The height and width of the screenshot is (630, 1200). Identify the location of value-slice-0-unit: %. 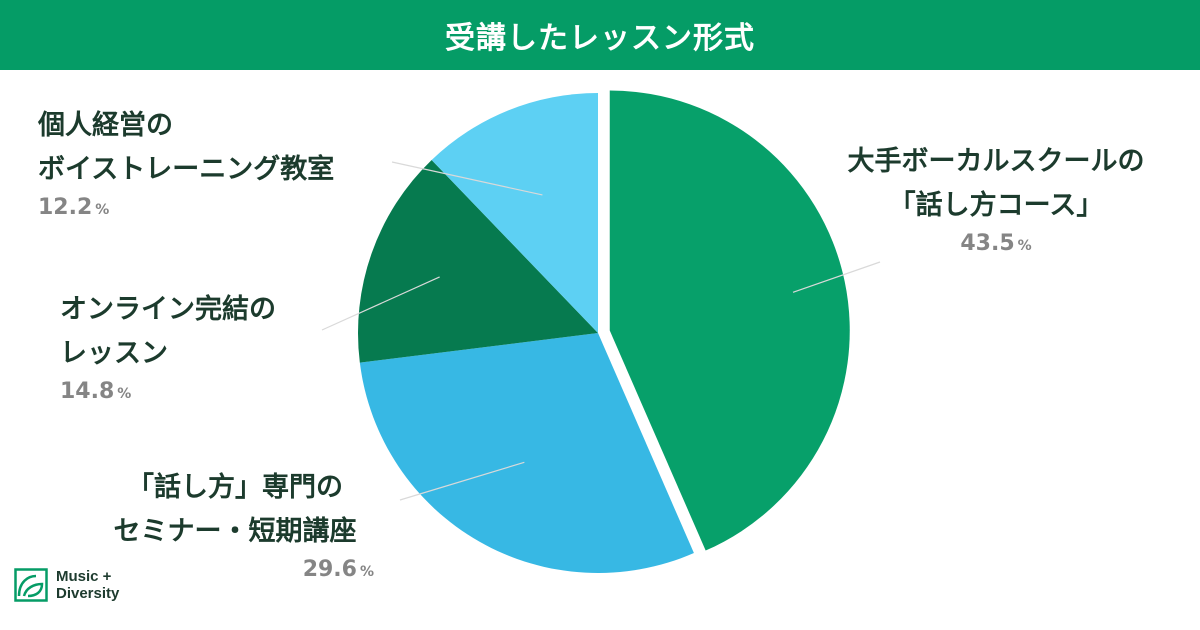
(1024, 246).